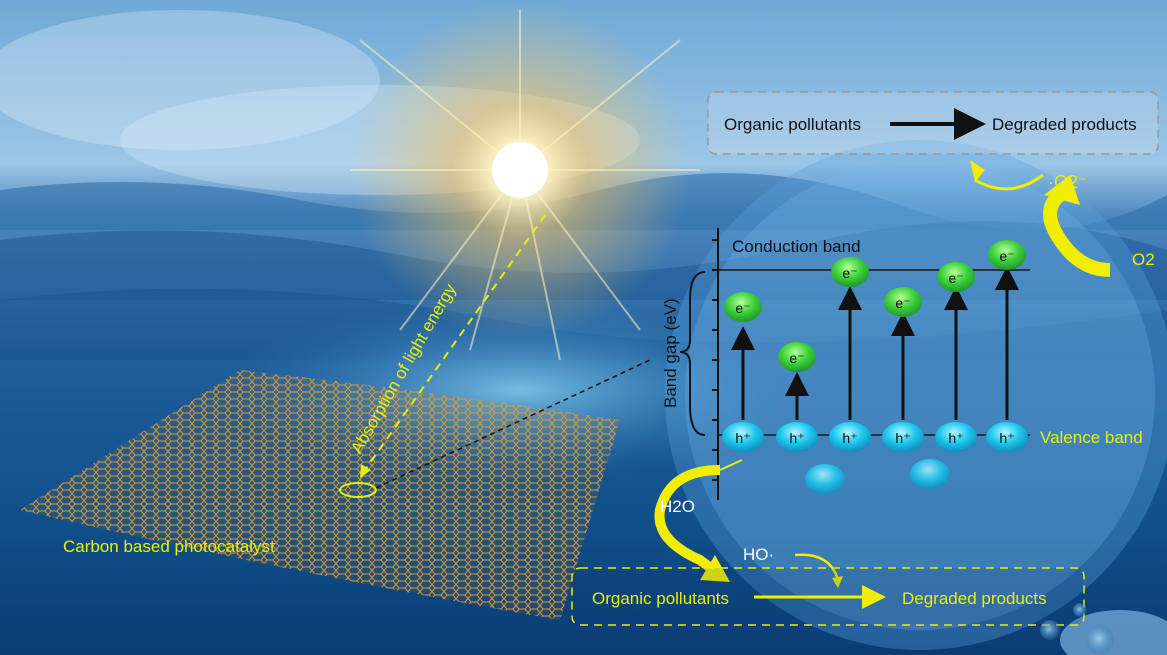 The width and height of the screenshot is (1167, 655). Describe the element at coordinates (365, 471) in the screenshot. I see `light-ray-arrowhead` at that location.